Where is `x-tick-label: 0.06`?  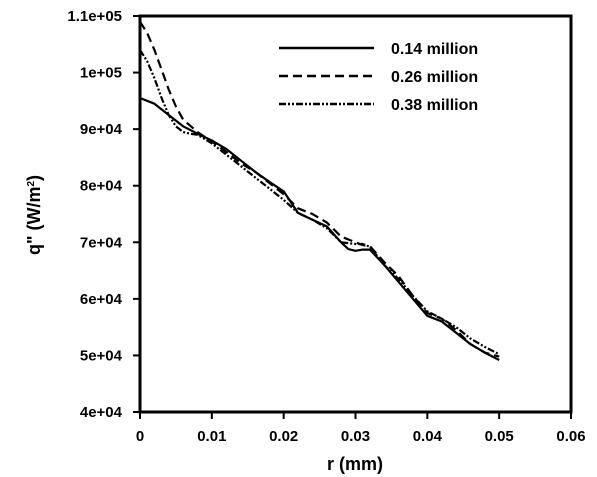
x-tick-label: 0.06 is located at coordinates (570, 436).